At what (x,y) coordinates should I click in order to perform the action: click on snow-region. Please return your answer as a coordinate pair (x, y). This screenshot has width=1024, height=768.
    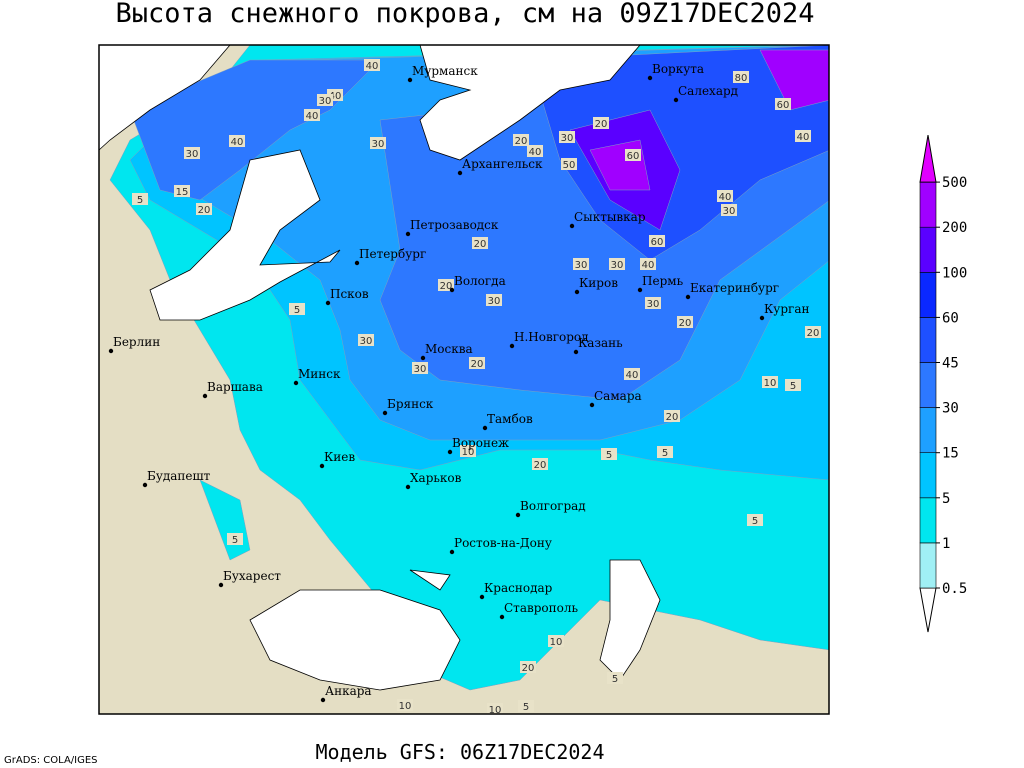
    Looking at the image, I should click on (794, 80).